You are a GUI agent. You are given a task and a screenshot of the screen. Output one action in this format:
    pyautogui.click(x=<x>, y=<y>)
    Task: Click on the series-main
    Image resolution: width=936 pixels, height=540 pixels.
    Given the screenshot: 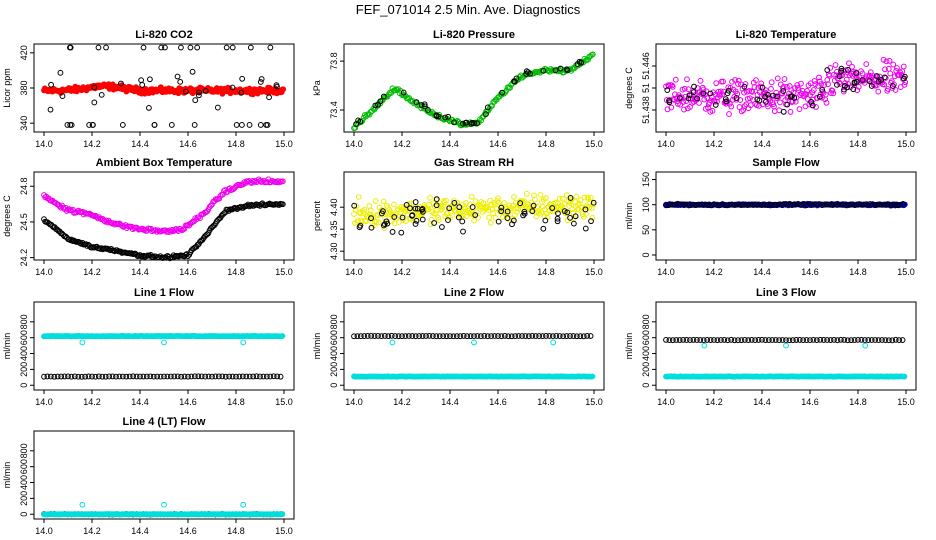 What is the action you would take?
    pyautogui.click(x=786, y=86)
    